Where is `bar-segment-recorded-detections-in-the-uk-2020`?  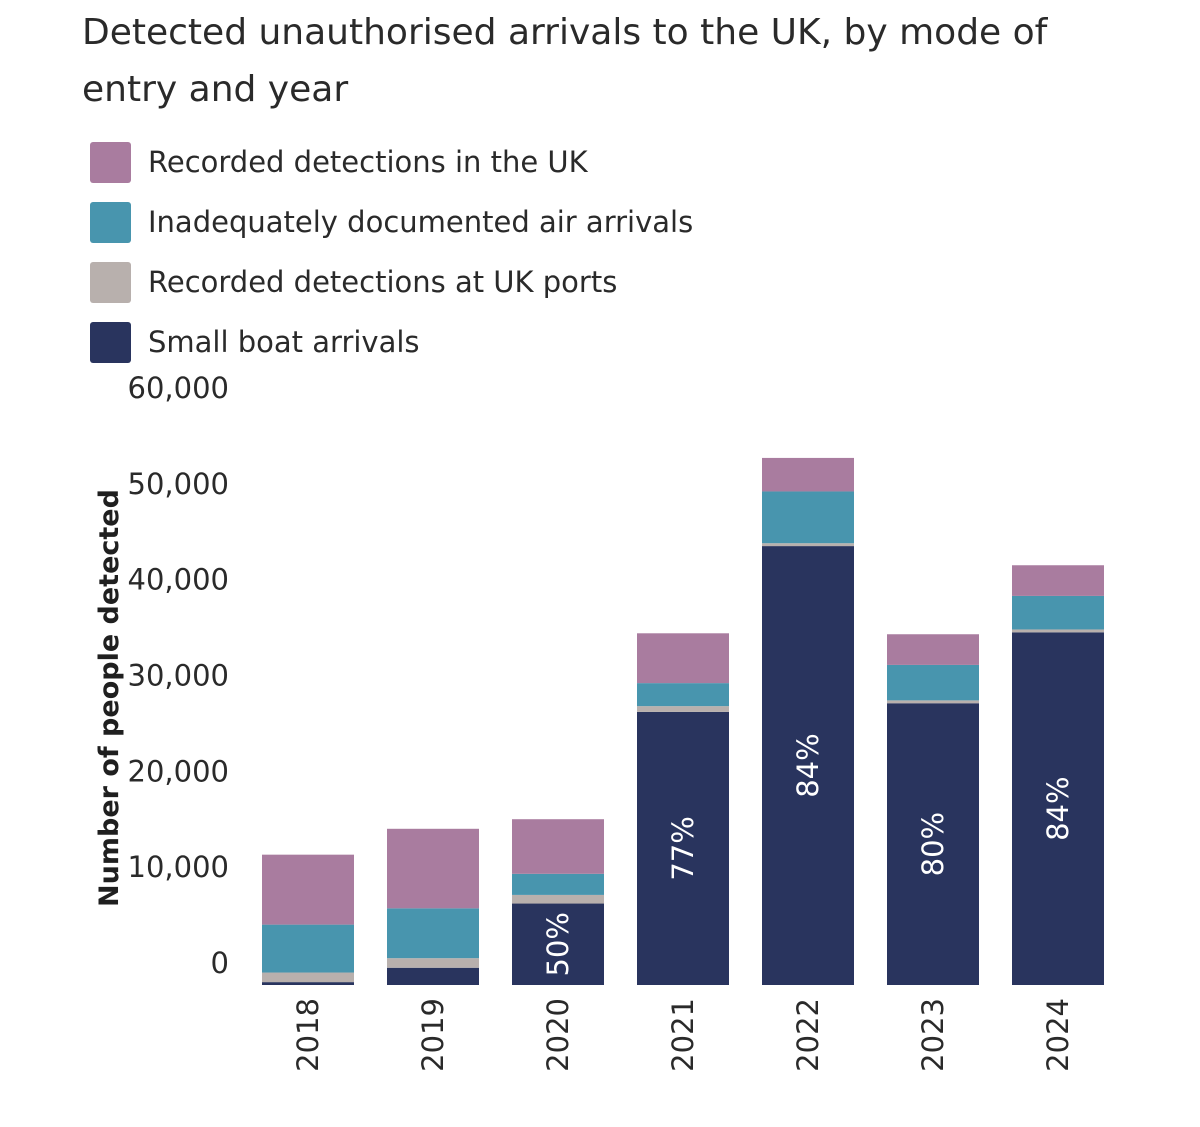 bar-segment-recorded-detections-in-the-uk-2020 is located at coordinates (558, 846).